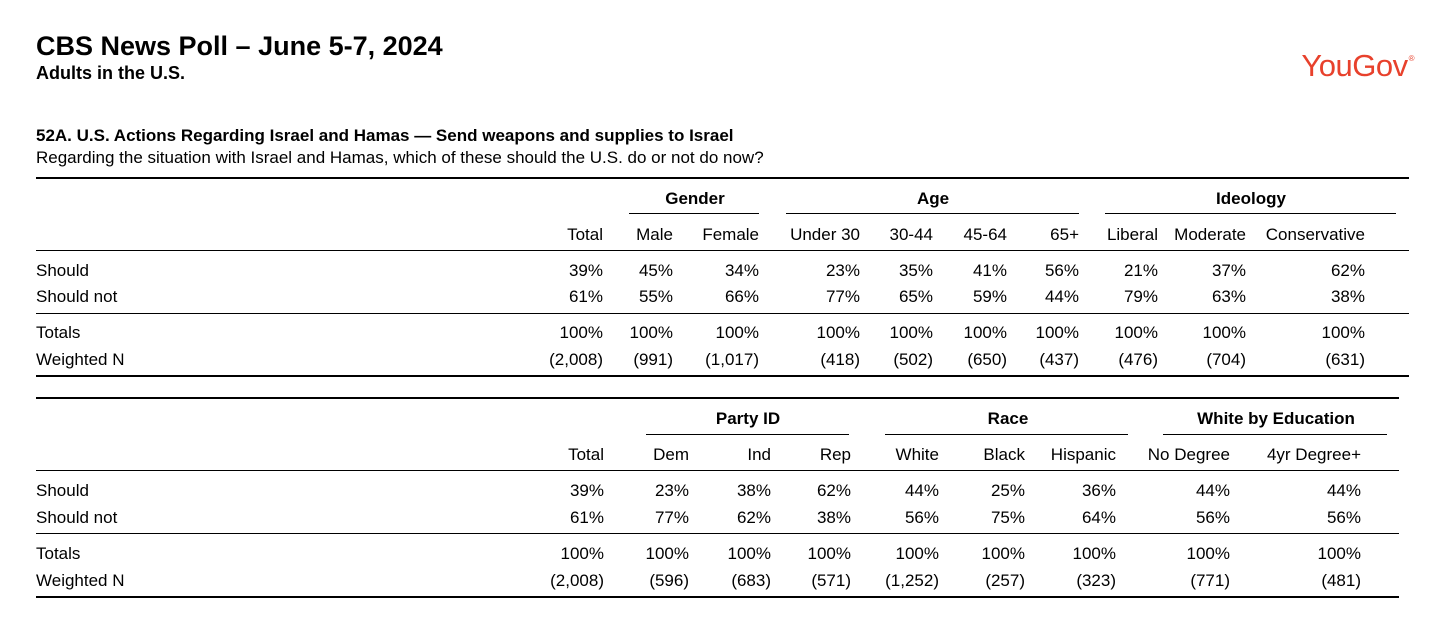 This screenshot has height=638, width=1456. I want to click on cell-weighted-n-hispanic: (323), so click(1096, 580).